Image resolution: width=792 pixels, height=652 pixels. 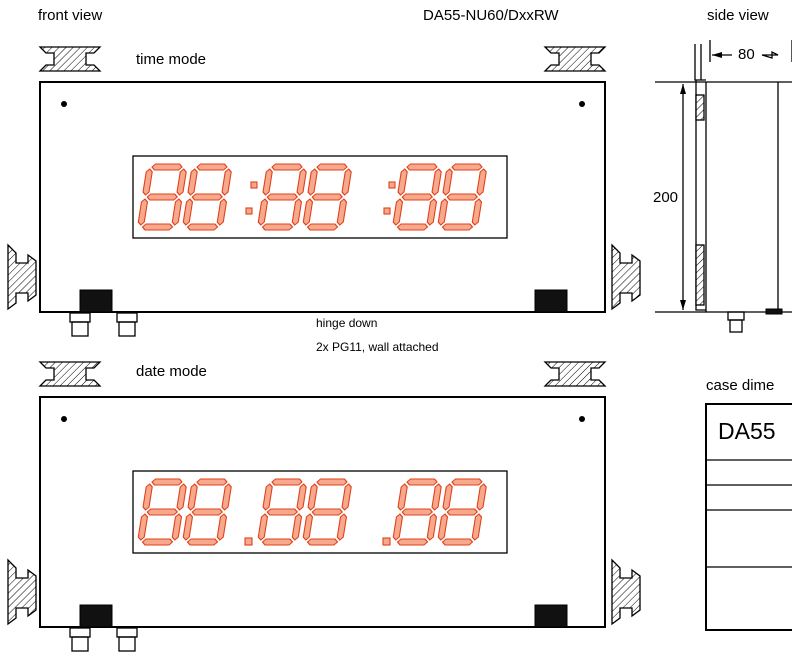 I want to click on note-glands: 2x PG11, wall attached, so click(x=377, y=347).